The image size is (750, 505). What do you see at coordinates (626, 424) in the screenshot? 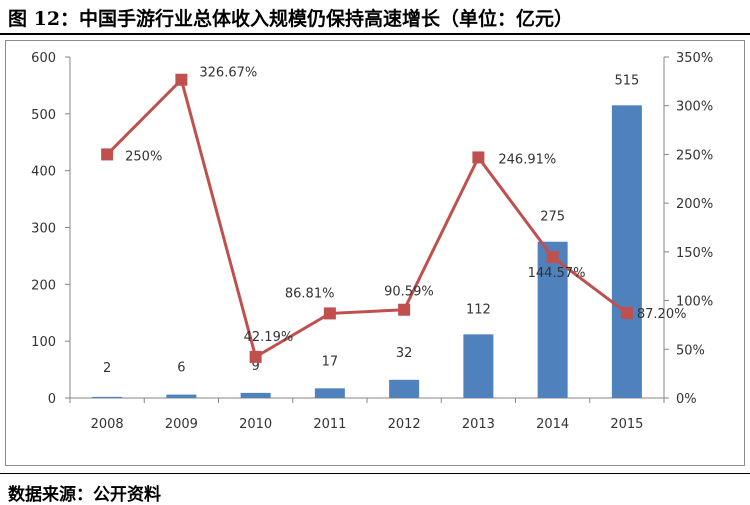
I see `x-tick-label: 2015` at bounding box center [626, 424].